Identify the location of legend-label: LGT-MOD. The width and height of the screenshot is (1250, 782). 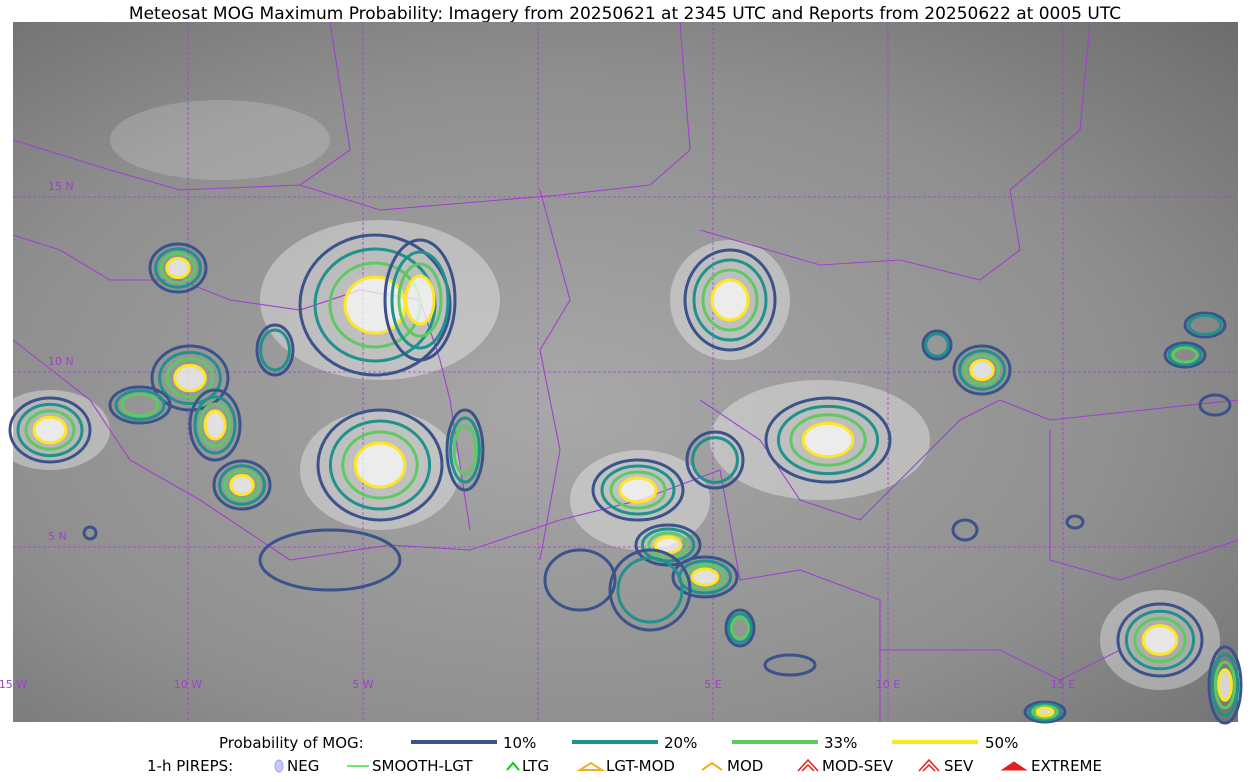
(640, 766).